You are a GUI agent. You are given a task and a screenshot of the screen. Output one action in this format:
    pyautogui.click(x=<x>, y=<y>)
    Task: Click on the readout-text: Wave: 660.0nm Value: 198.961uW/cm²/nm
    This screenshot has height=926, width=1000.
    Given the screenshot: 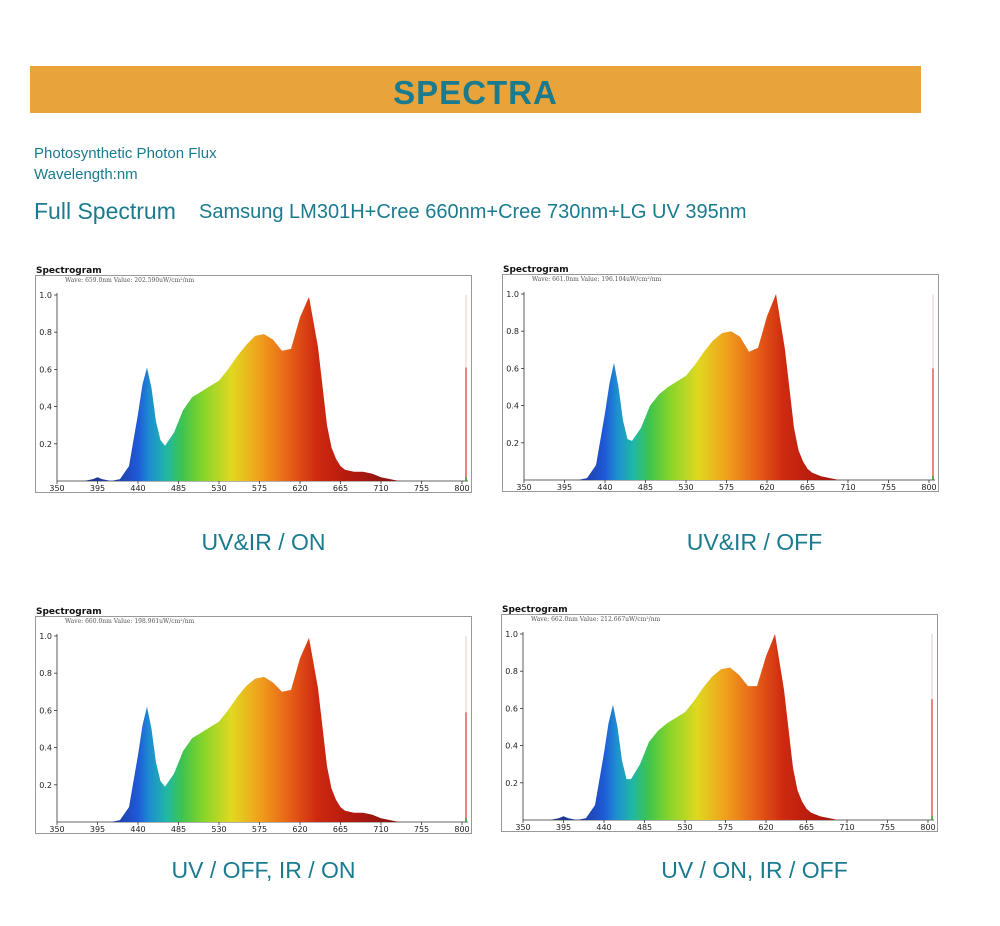 What is the action you would take?
    pyautogui.click(x=130, y=621)
    